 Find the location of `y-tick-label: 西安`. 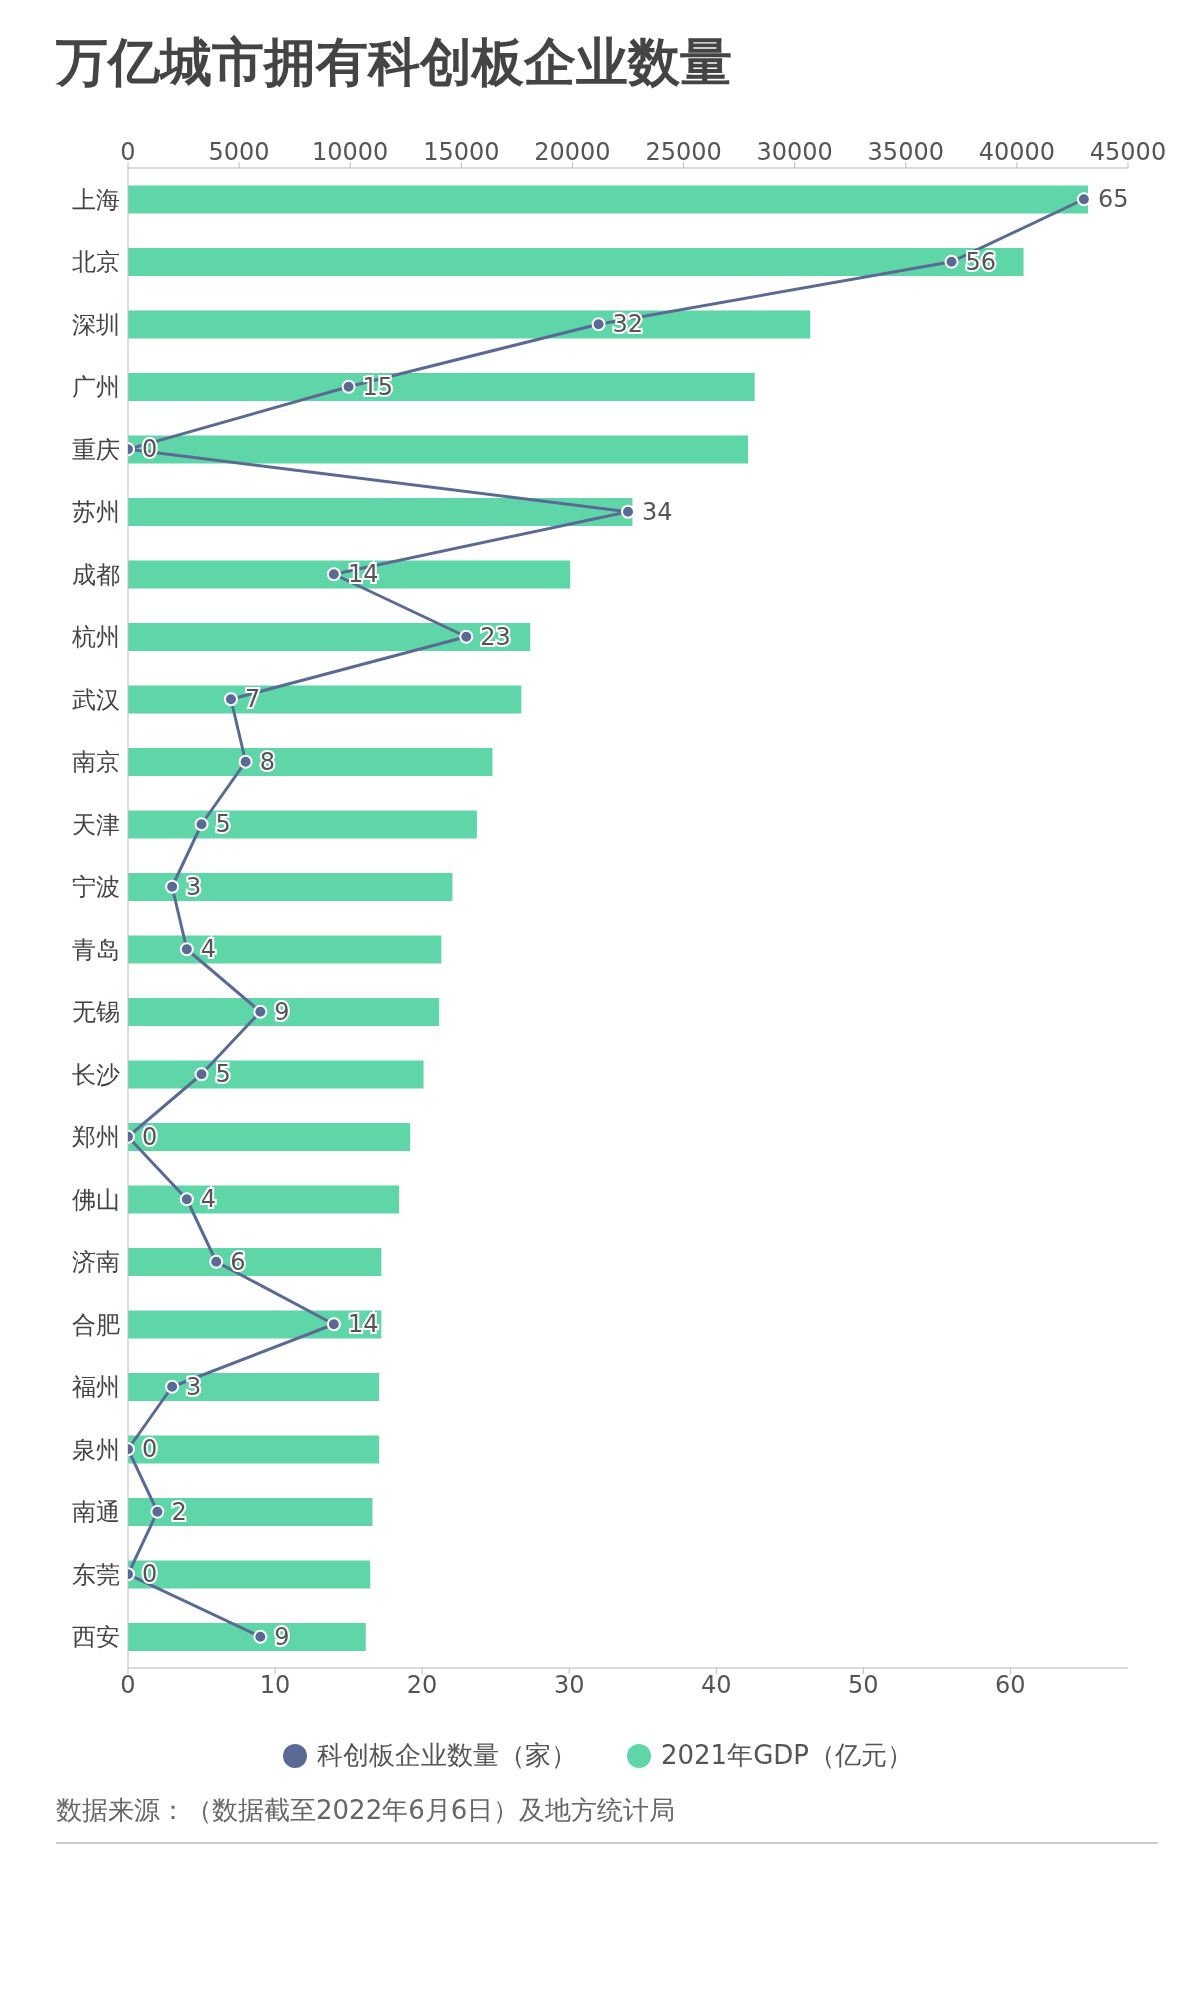

y-tick-label: 西安 is located at coordinates (96, 1637).